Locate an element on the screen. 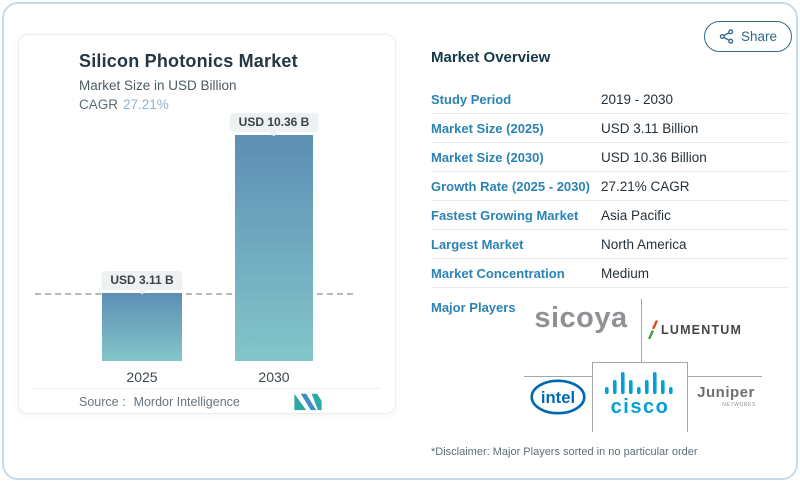  axis-label-2030: 2030 is located at coordinates (274, 377).